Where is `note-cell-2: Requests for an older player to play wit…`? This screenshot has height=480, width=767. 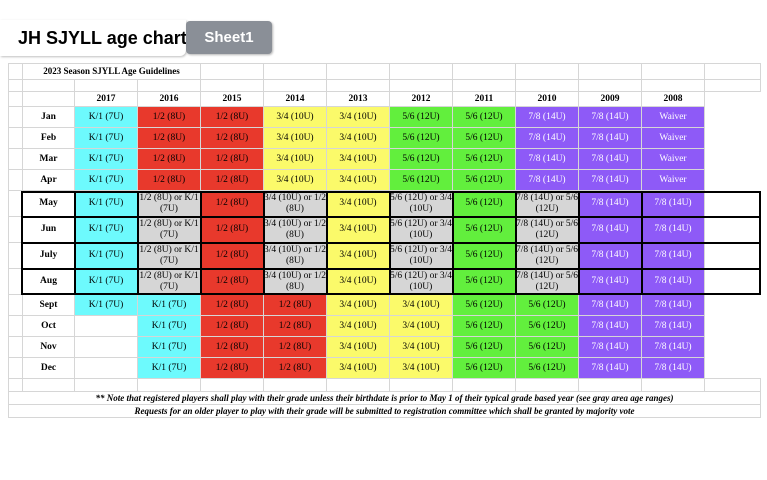 note-cell-2: Requests for an older player to play wit… is located at coordinates (384, 411).